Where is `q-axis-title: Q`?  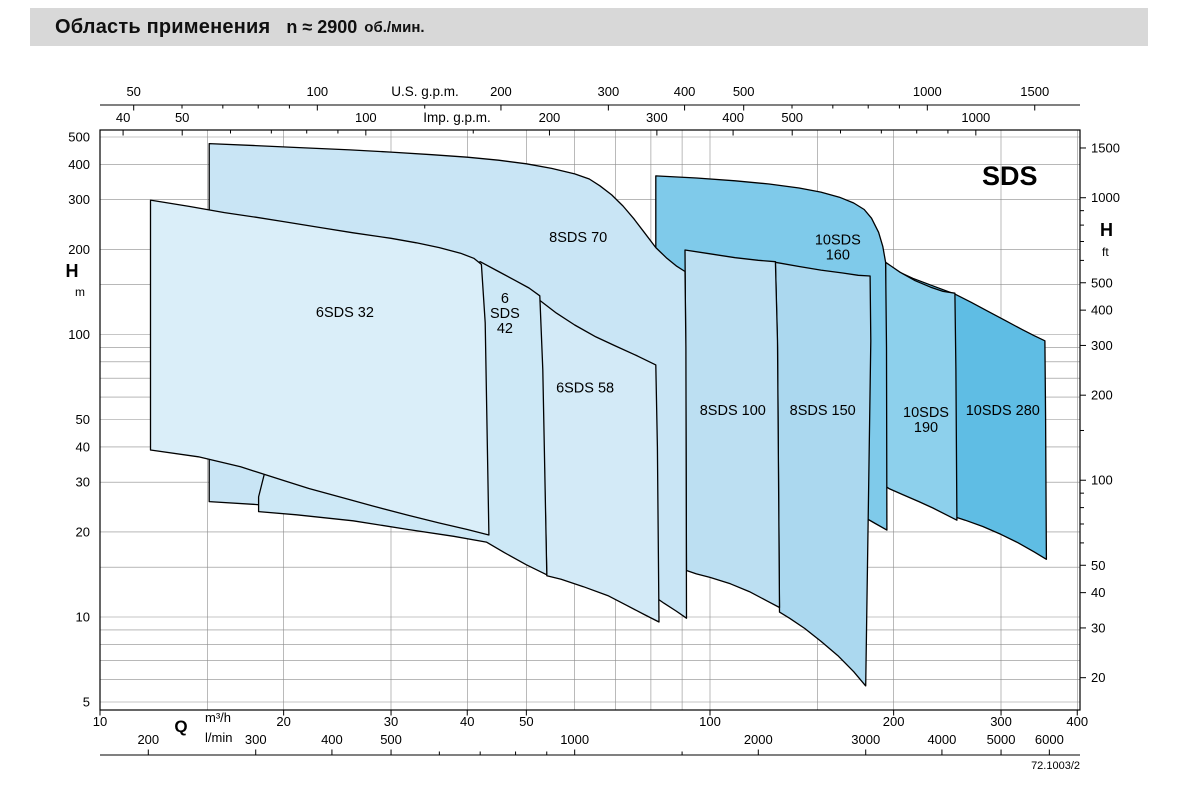 q-axis-title: Q is located at coordinates (180, 726).